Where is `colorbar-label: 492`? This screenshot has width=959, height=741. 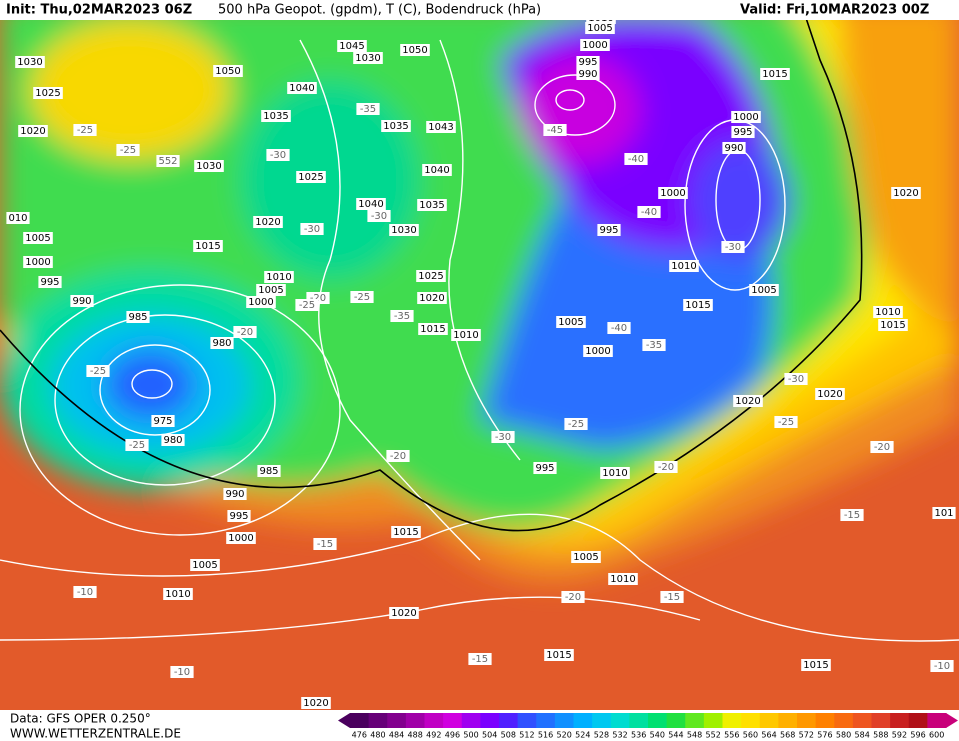
colorbar-label: 492 is located at coordinates (433, 735).